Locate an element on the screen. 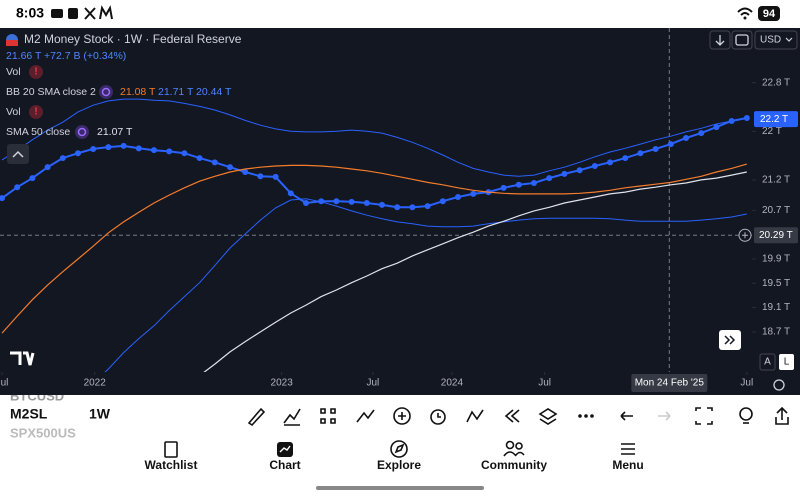 The height and width of the screenshot is (500, 800). warning-icon: ! is located at coordinates (35, 112).